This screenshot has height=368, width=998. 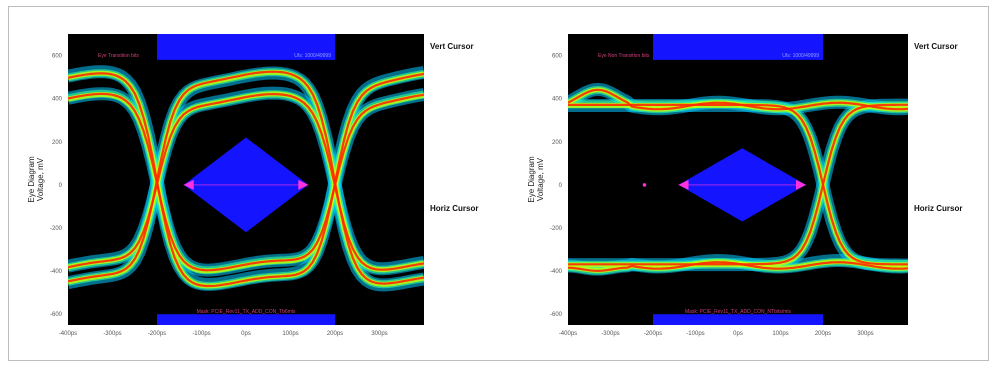 I want to click on mask-label: Mask: PCIE_Rev11_TX_ADD_CON_Tb6mls, so click(x=246, y=312).